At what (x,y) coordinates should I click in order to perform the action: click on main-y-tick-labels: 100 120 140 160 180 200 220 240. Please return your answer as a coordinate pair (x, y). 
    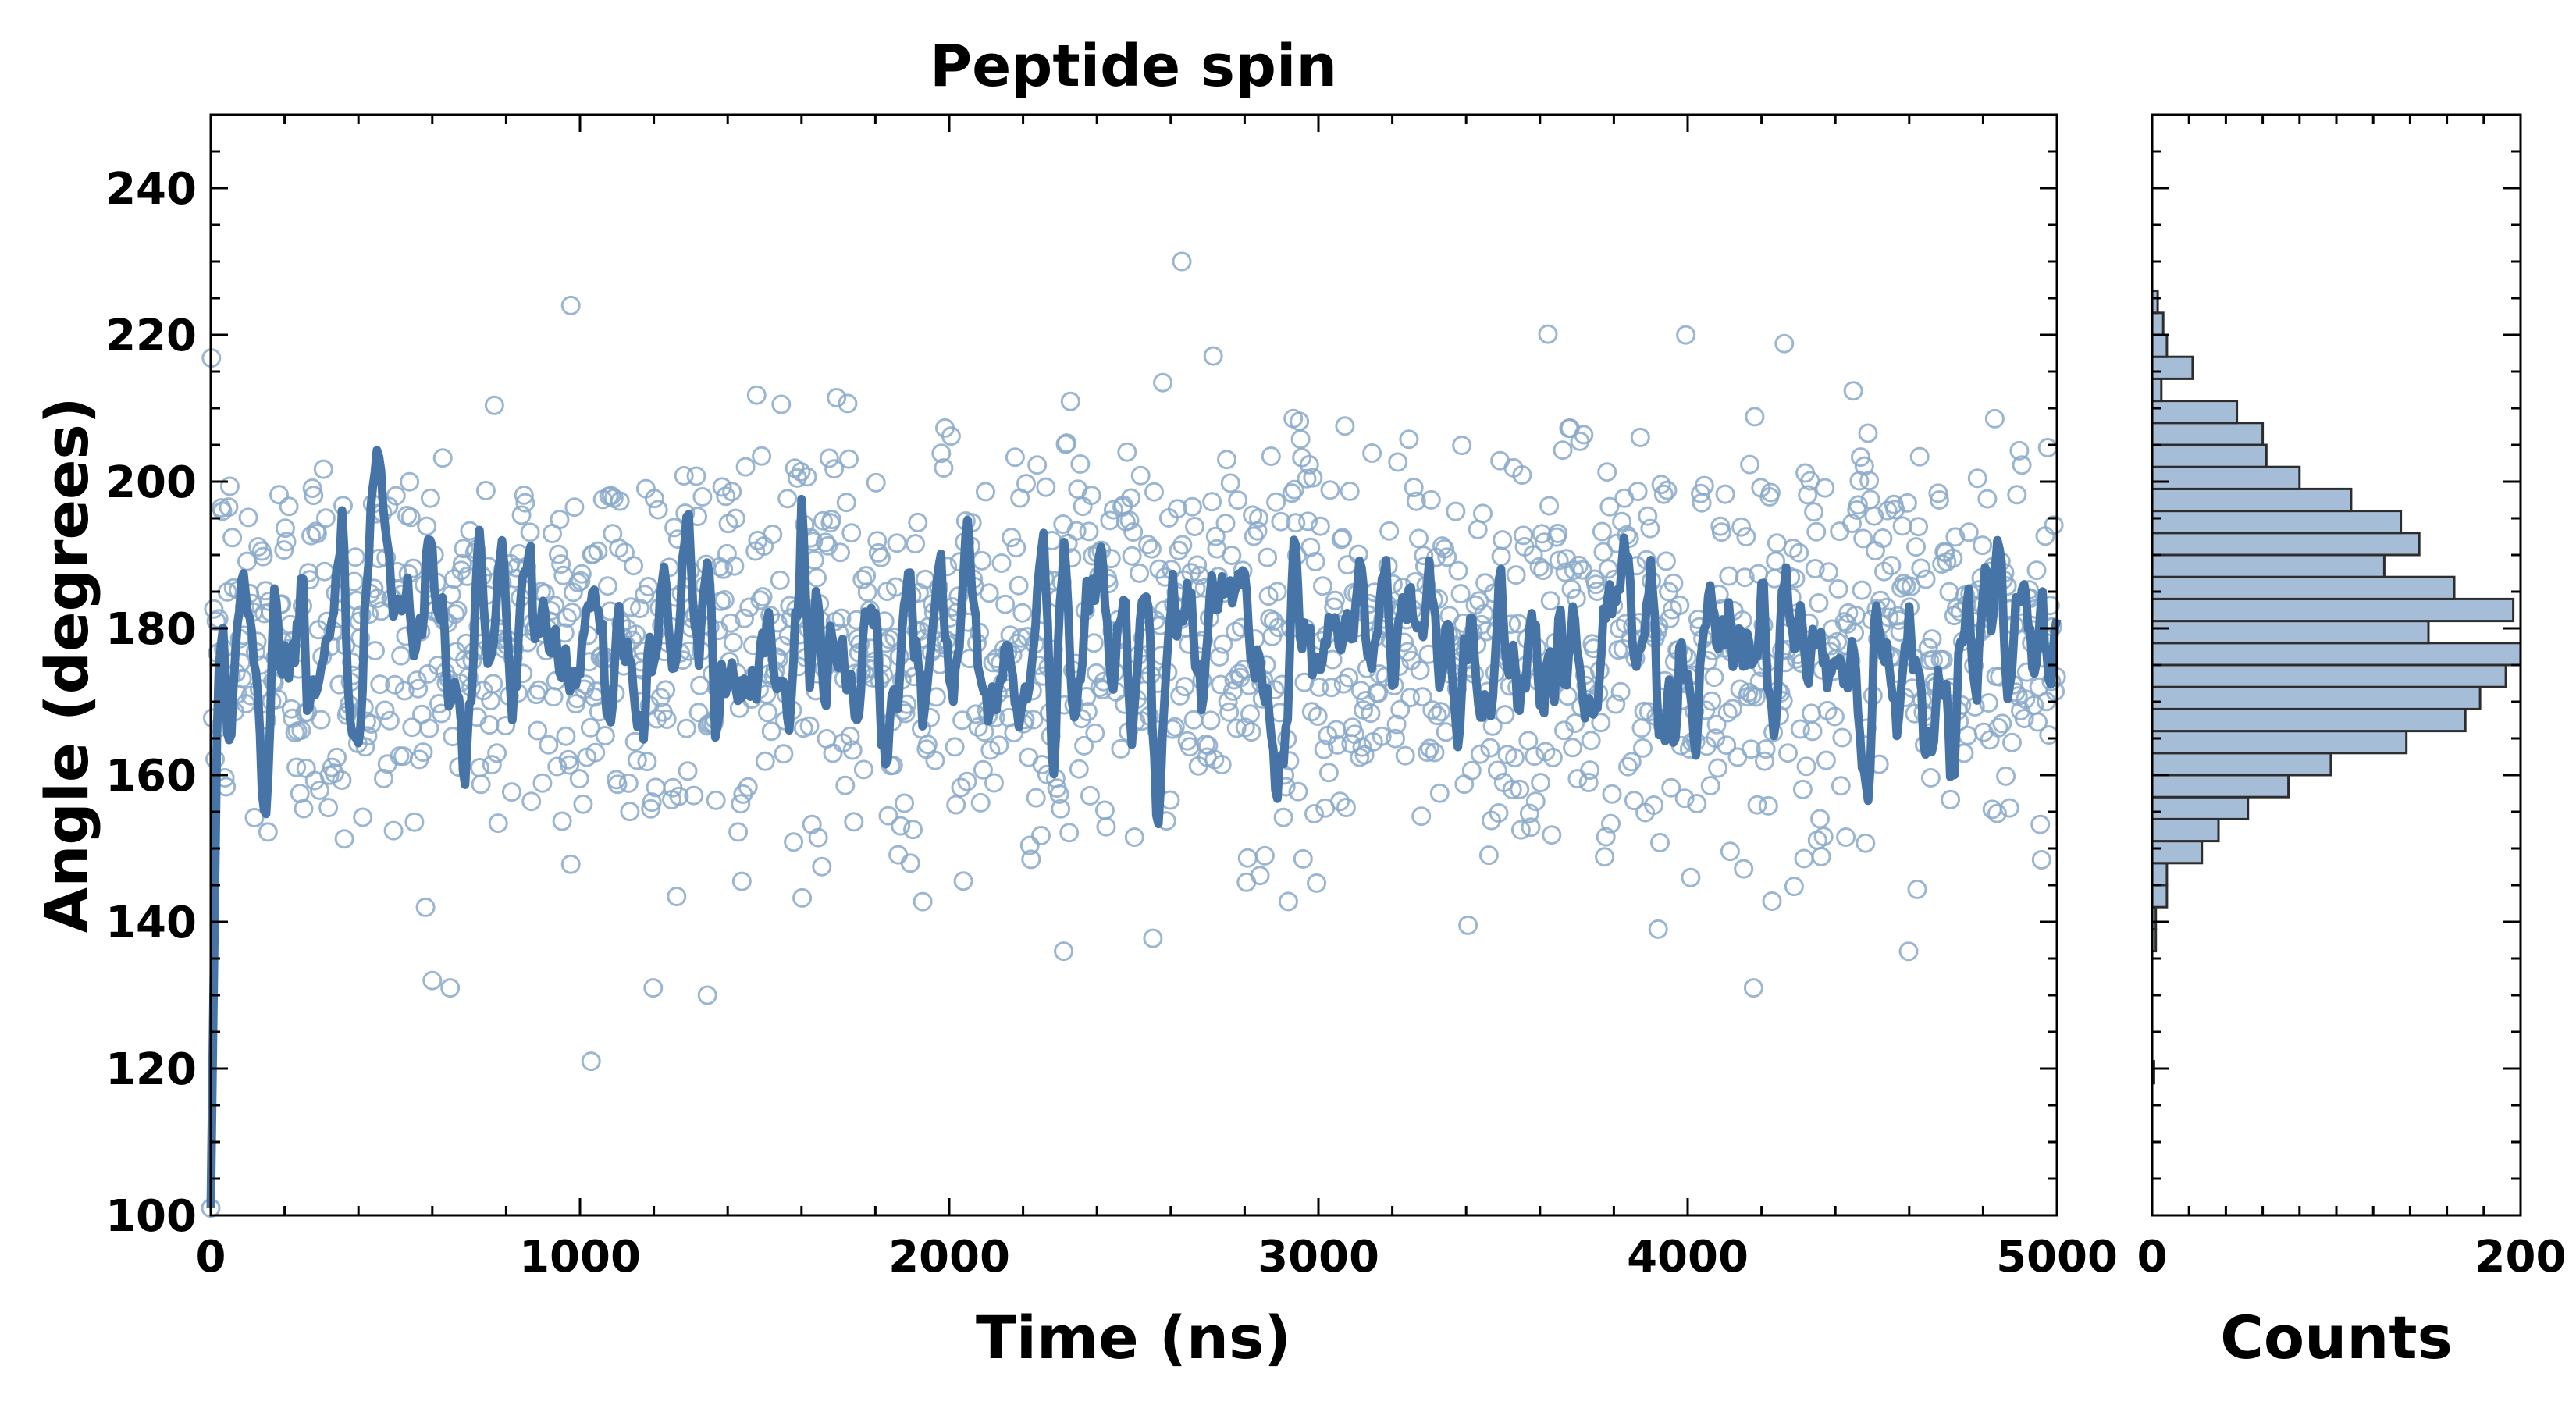
    Looking at the image, I should click on (151, 703).